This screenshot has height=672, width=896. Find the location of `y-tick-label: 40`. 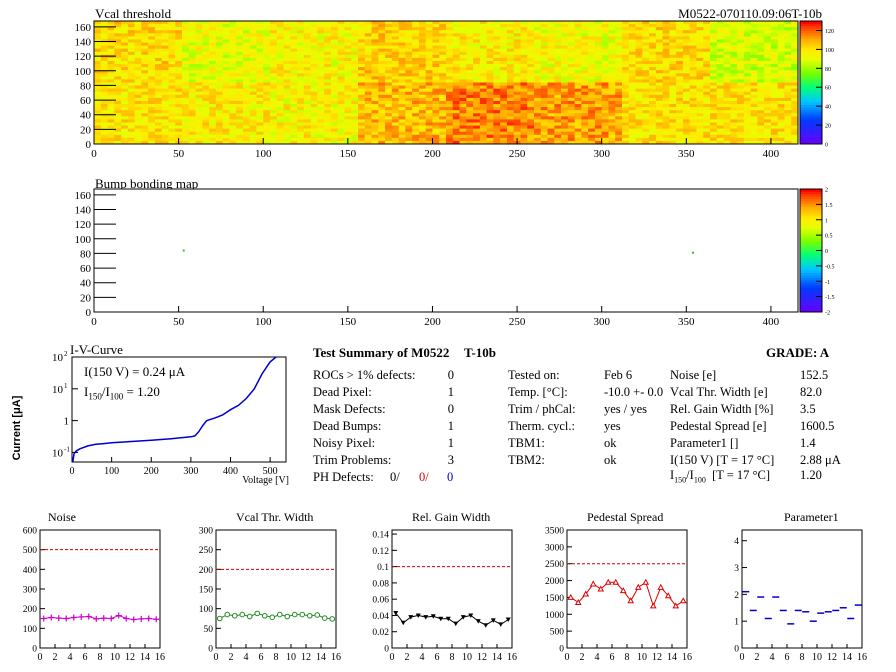

y-tick-label: 40 is located at coordinates (86, 284).